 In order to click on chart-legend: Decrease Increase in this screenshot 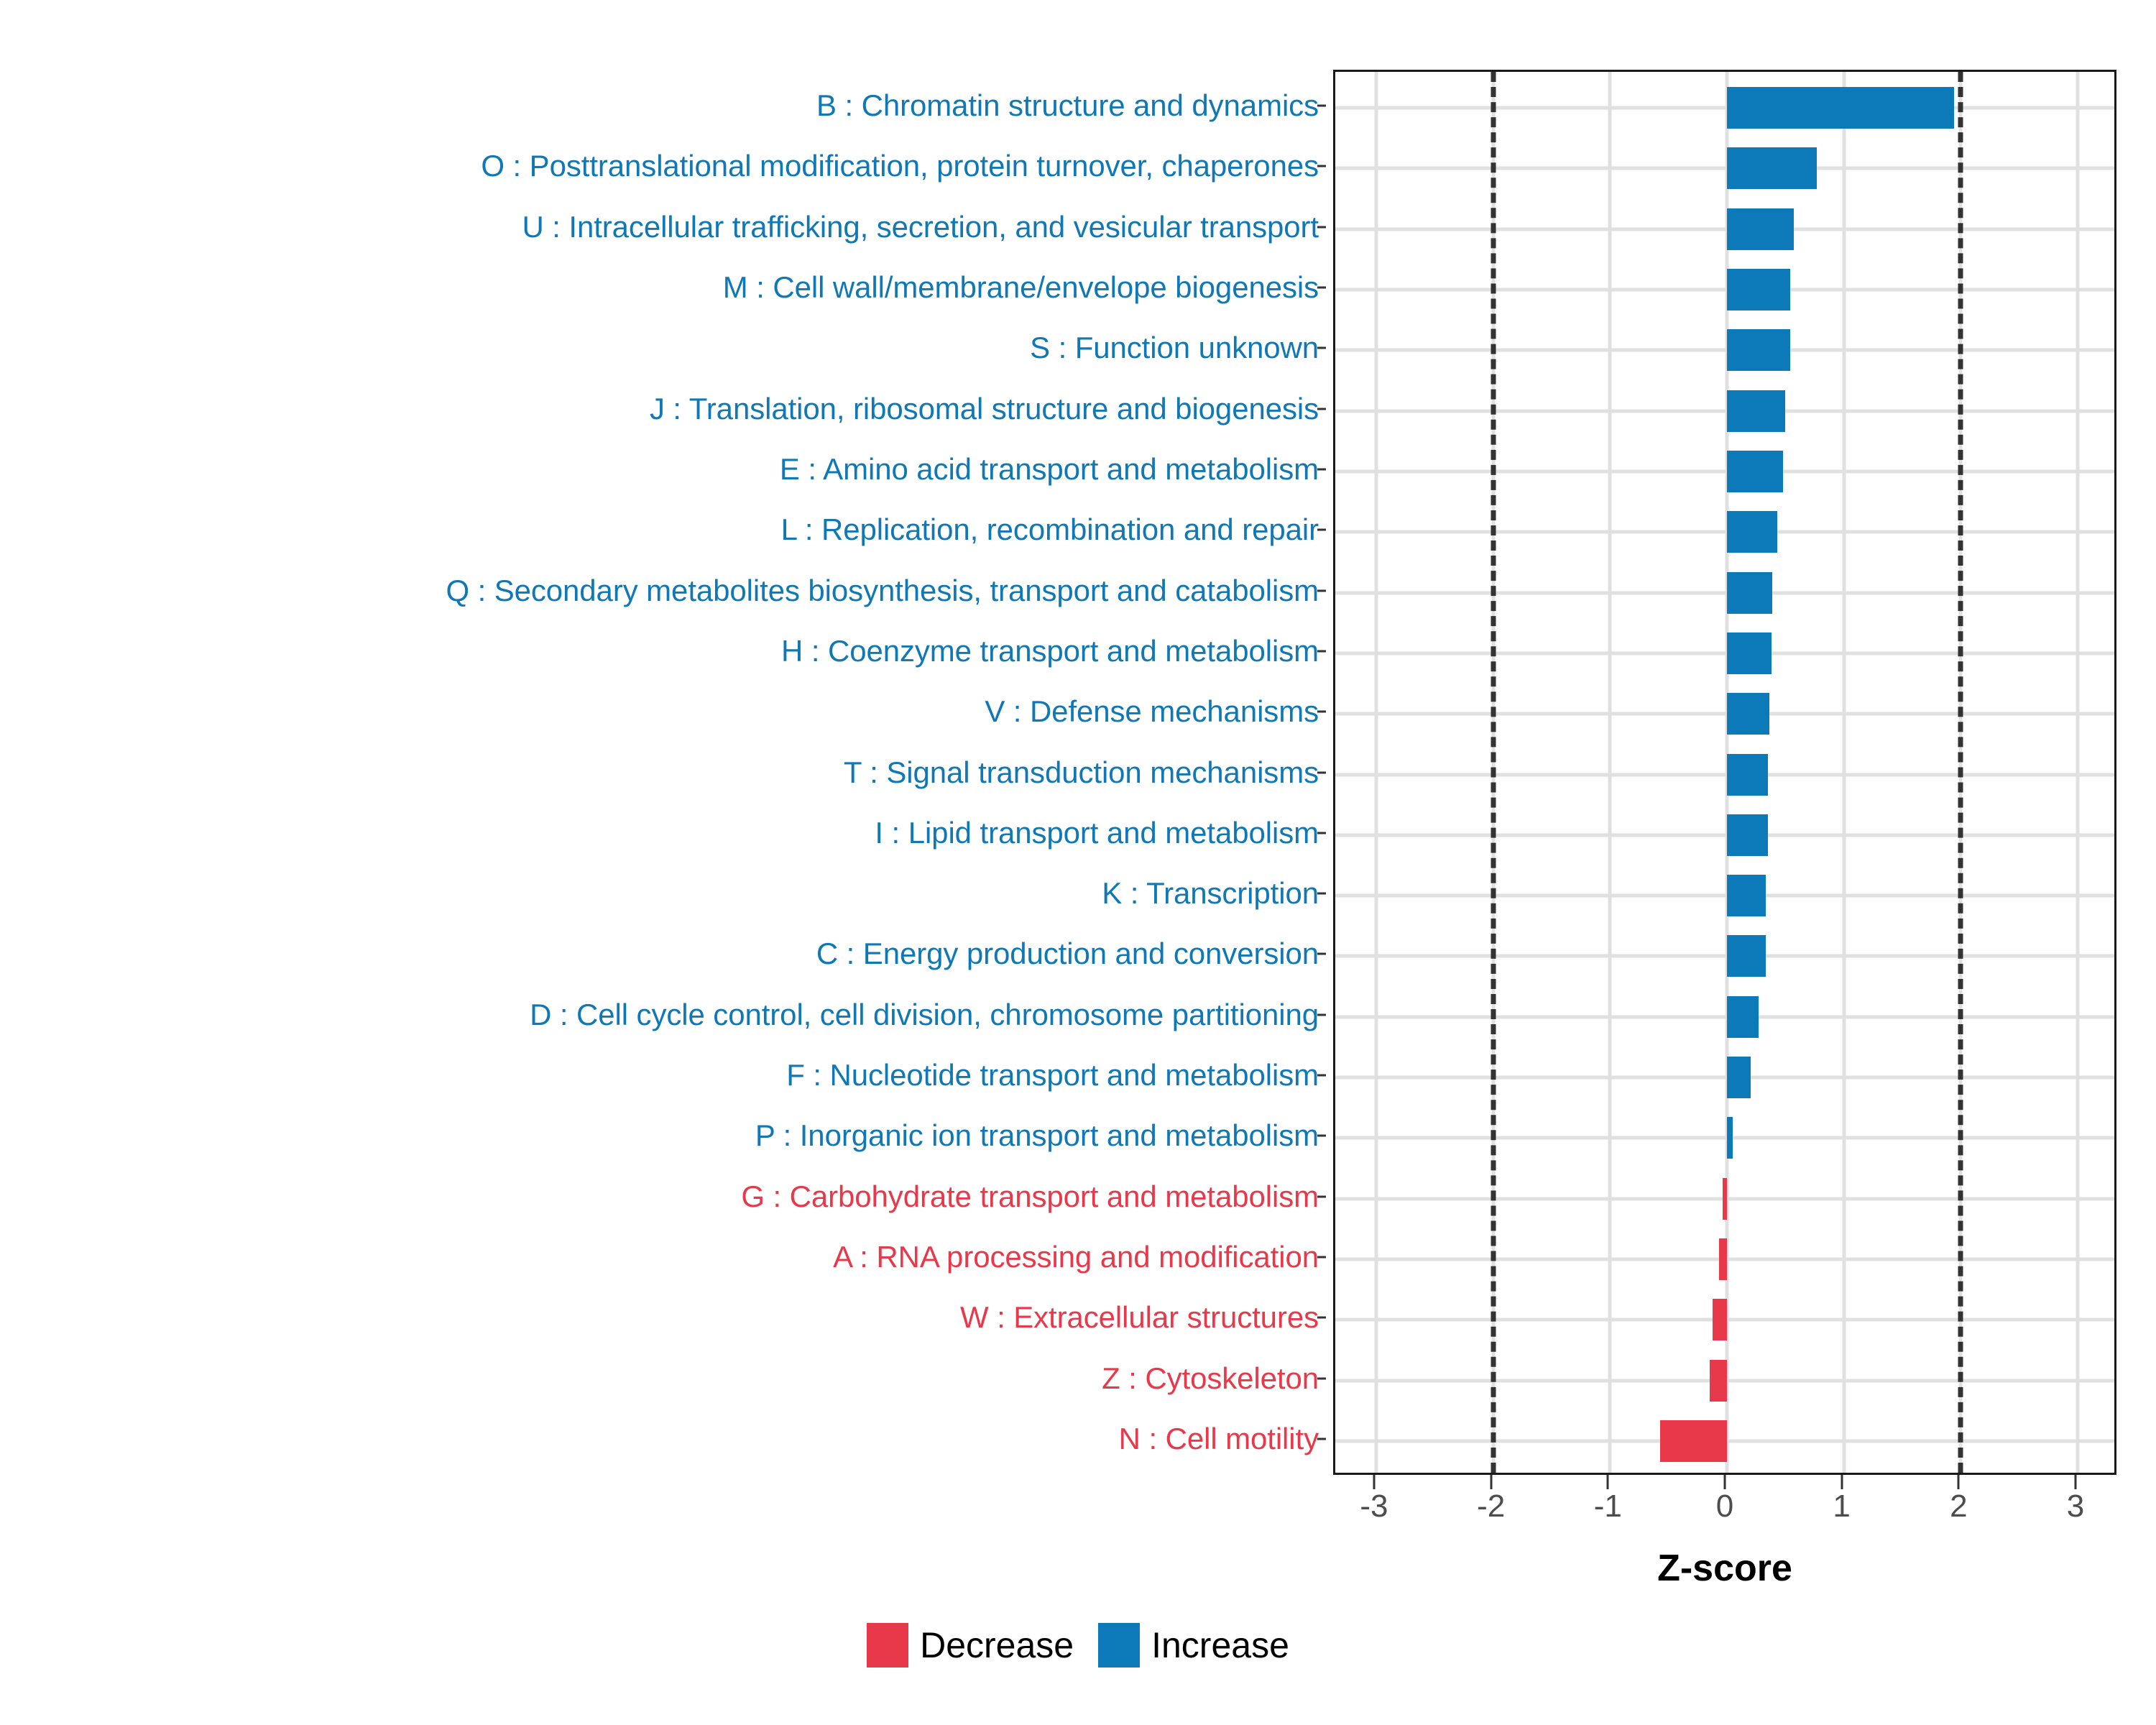, I will do `click(1078, 1645)`.